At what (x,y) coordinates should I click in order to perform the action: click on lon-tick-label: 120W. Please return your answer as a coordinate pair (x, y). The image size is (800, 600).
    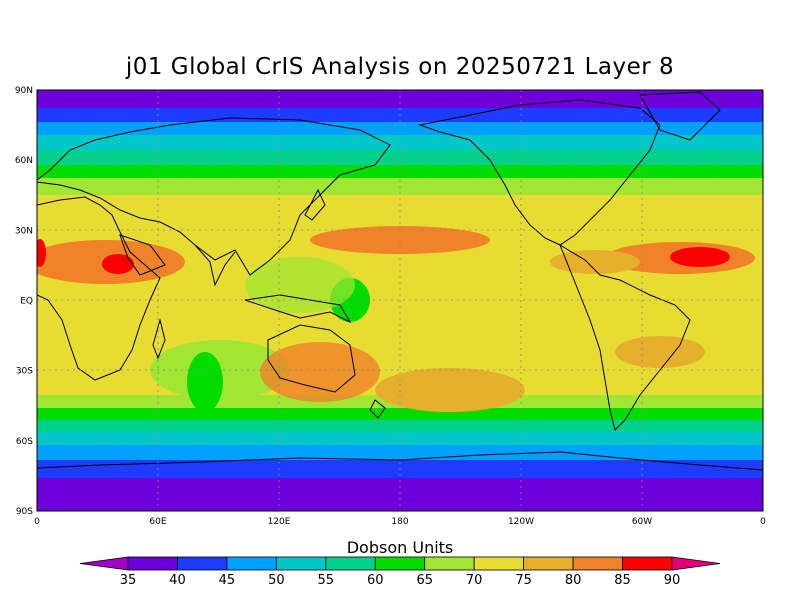
    Looking at the image, I should click on (521, 522).